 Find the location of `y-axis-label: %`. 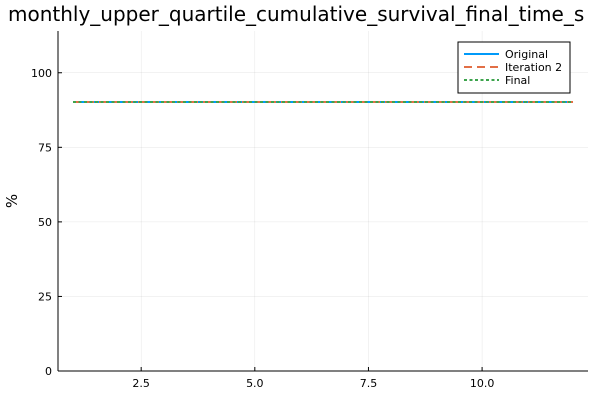

y-axis-label: % is located at coordinates (12, 201).